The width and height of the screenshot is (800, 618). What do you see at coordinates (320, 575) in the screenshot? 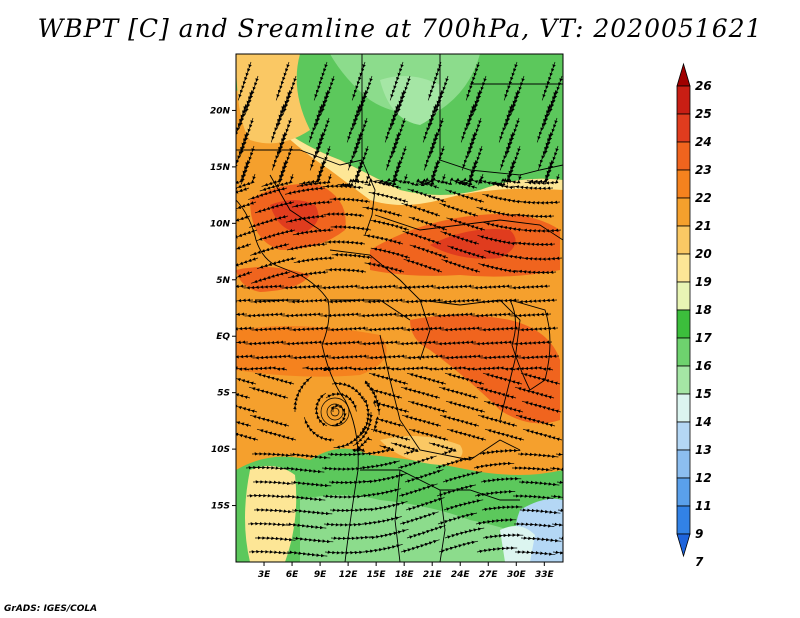
I see `lon-tick-label: 9E` at bounding box center [320, 575].